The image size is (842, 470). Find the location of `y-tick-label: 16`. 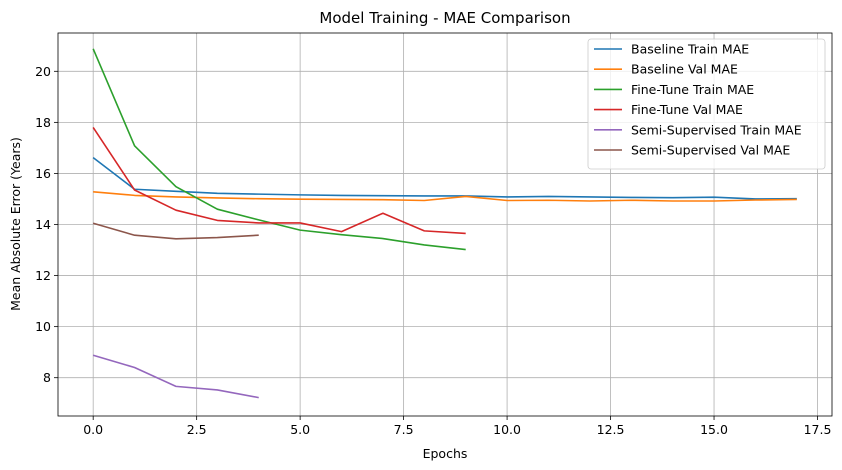

y-tick-label: 16 is located at coordinates (43, 173).